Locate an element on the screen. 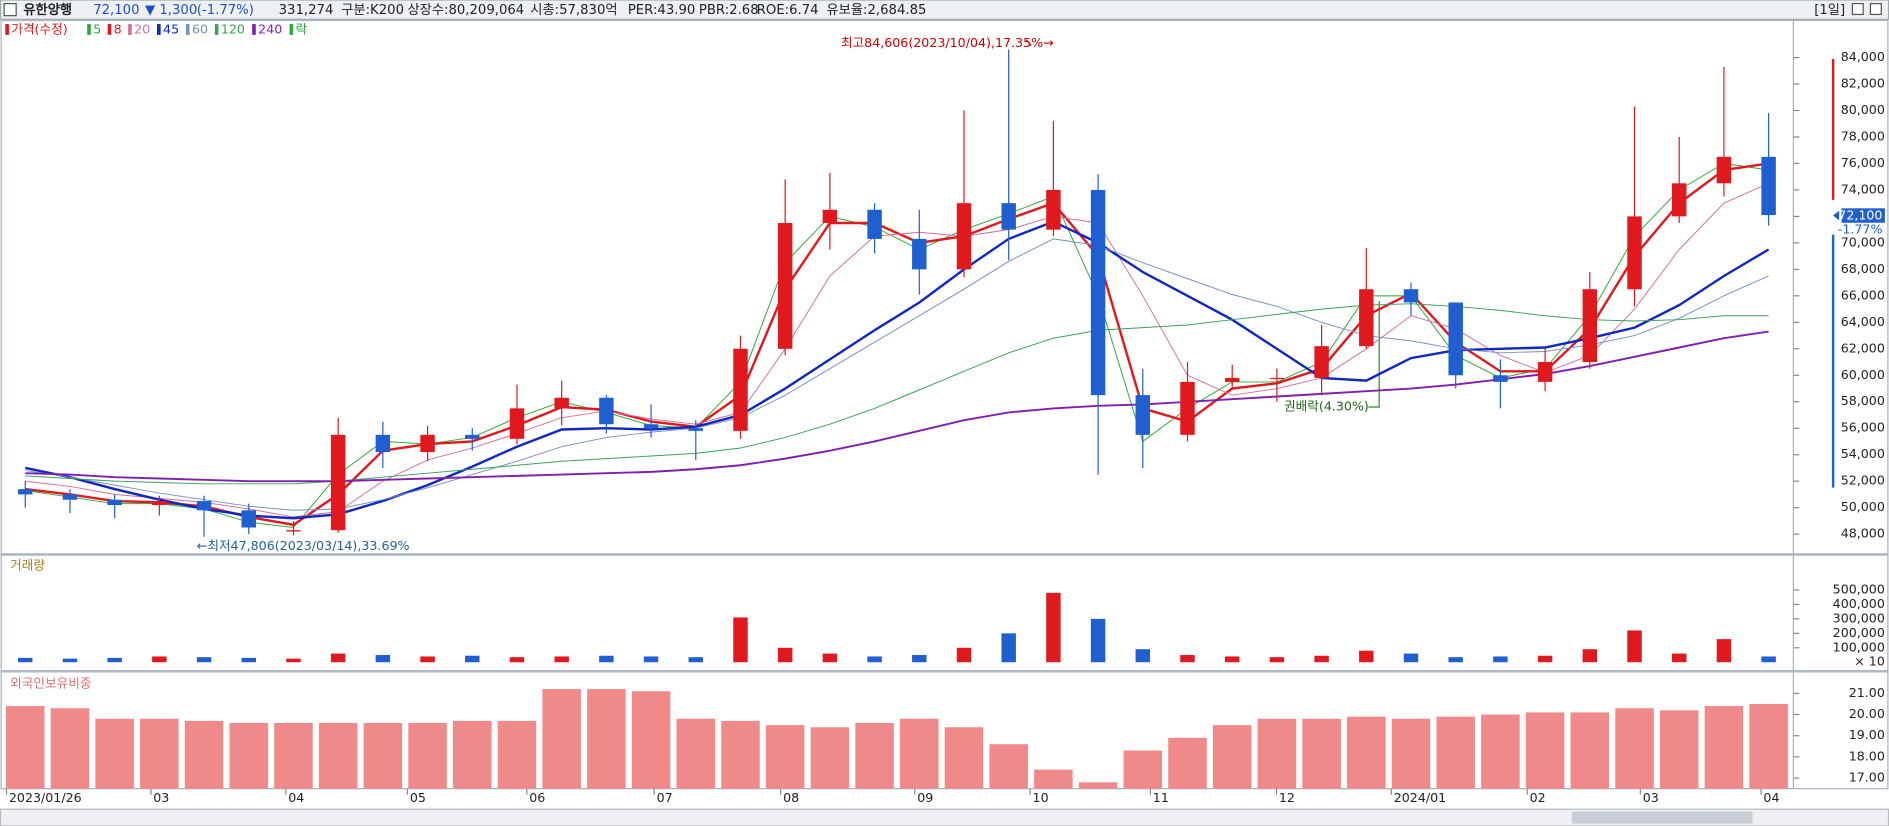  market-cap: 시총:57,830억 is located at coordinates (573, 10).